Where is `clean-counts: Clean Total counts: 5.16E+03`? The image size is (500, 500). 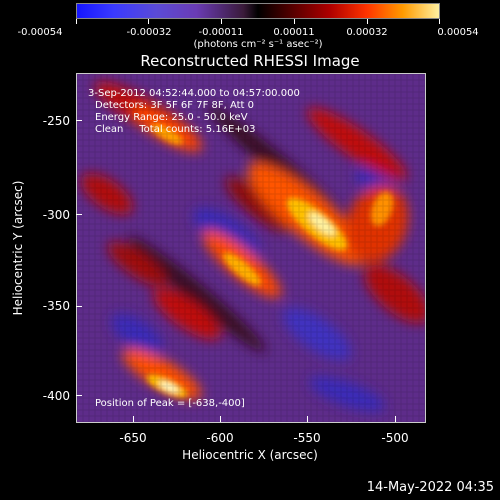 clean-counts: Clean Total counts: 5.16E+03 is located at coordinates (175, 129).